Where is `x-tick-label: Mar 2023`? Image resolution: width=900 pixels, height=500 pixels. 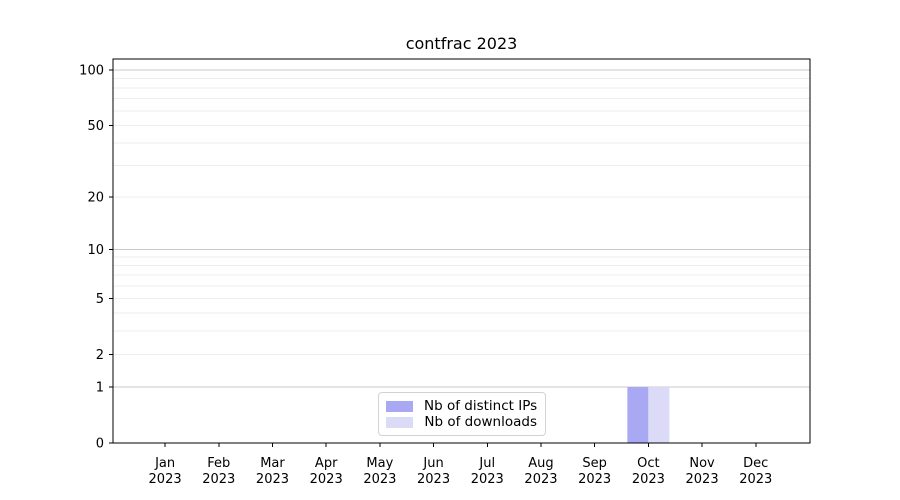
x-tick-label: Mar 2023 is located at coordinates (272, 471).